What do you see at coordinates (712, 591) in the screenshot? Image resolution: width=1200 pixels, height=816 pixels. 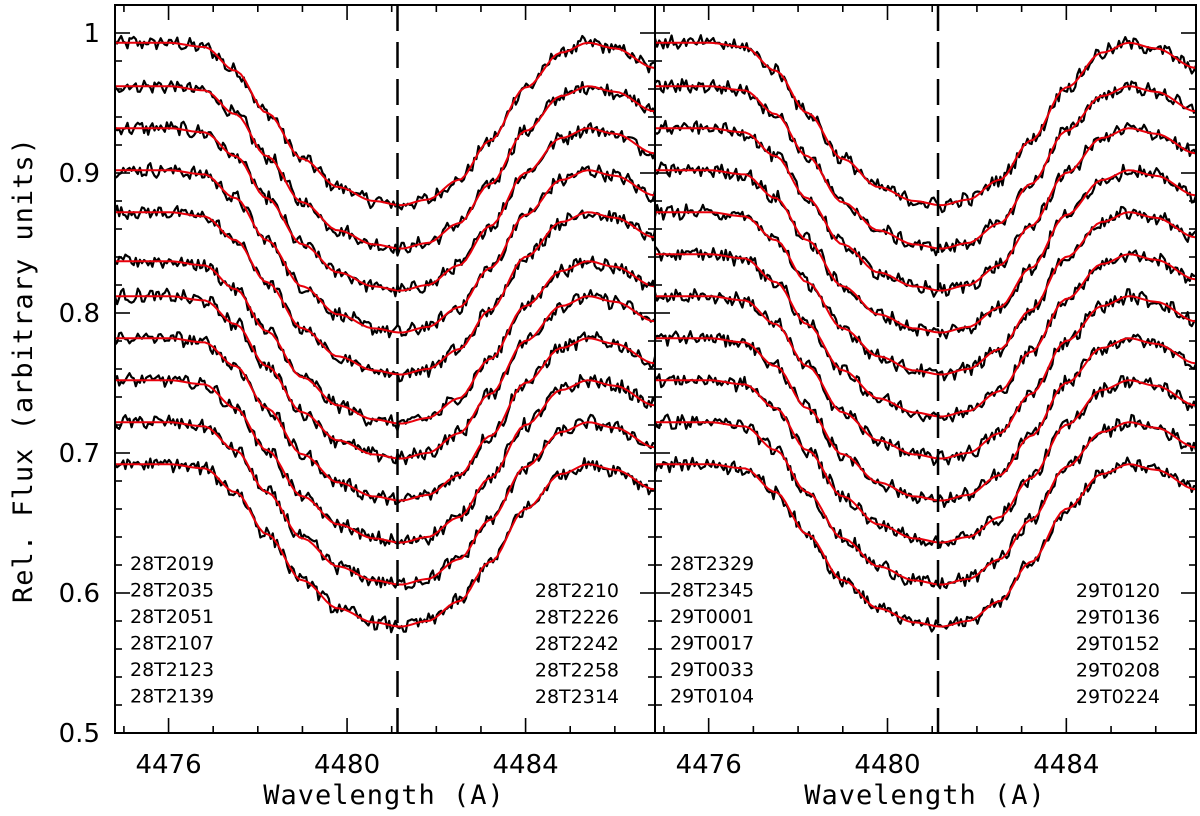 I see `spectrum-label: 28T2345` at bounding box center [712, 591].